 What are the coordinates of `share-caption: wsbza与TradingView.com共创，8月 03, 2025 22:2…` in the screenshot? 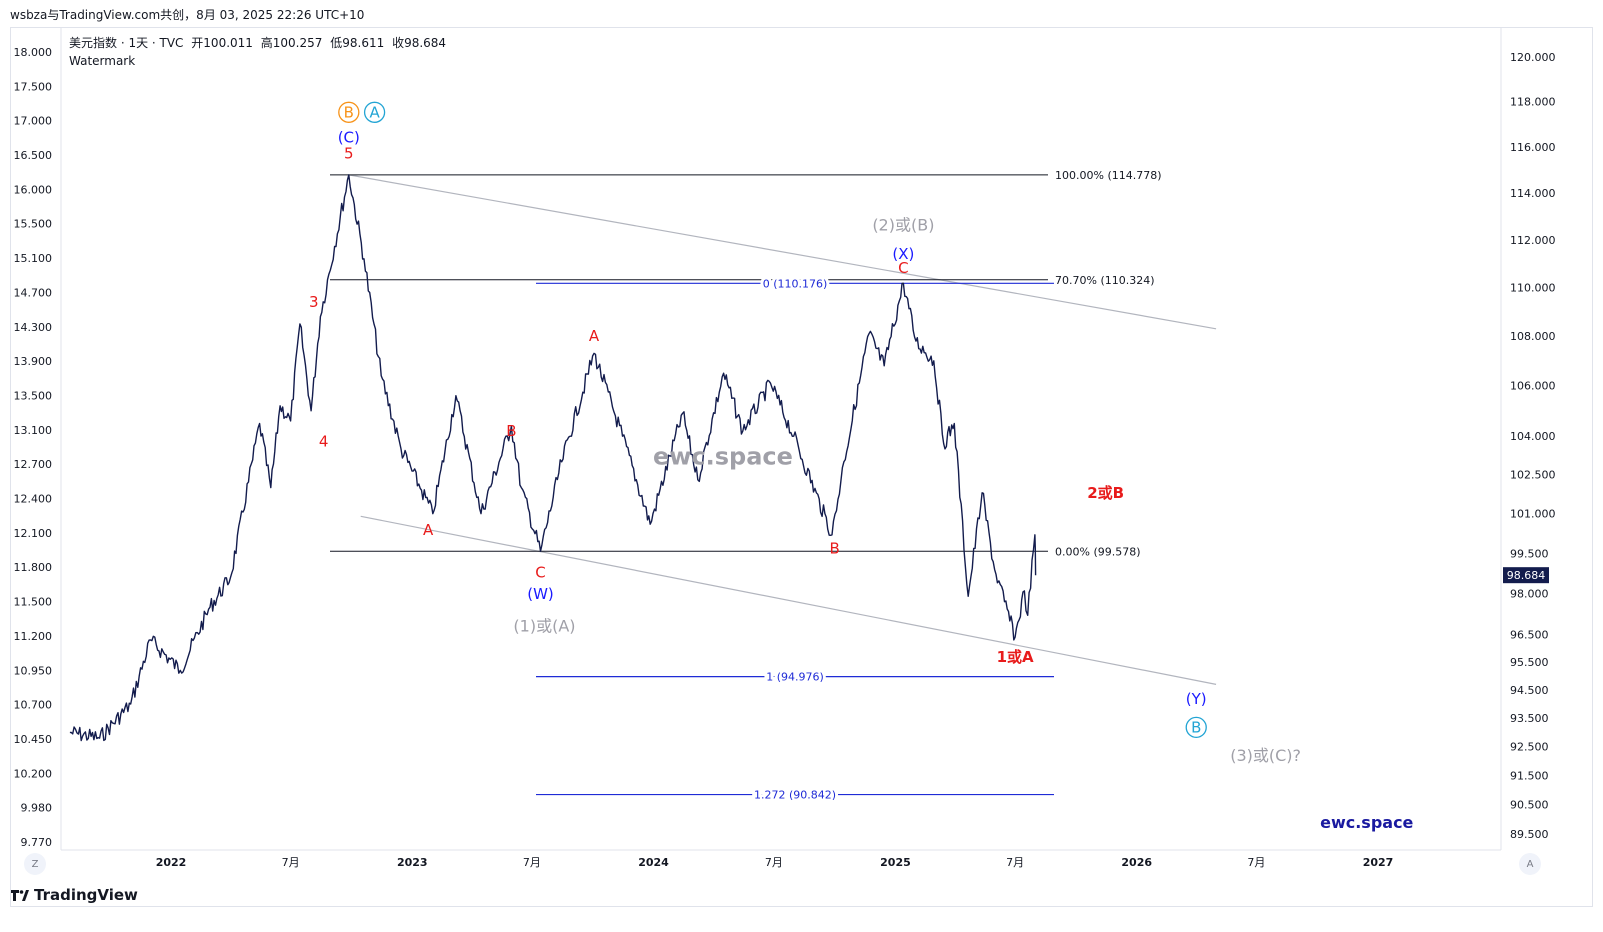 It's located at (187, 15).